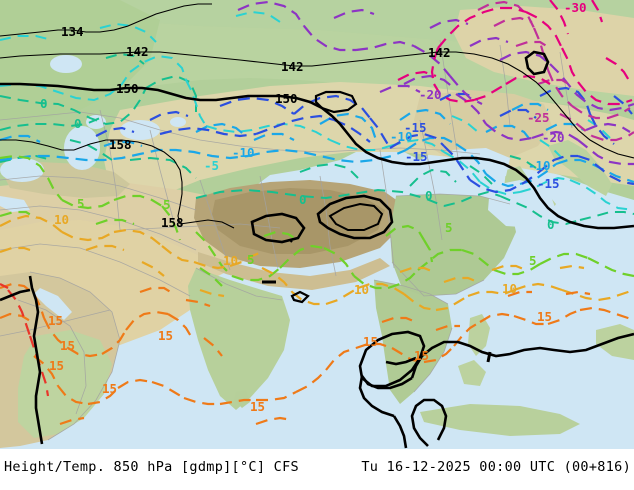  I want to click on temp-label-10d: 10, so click(509, 288).